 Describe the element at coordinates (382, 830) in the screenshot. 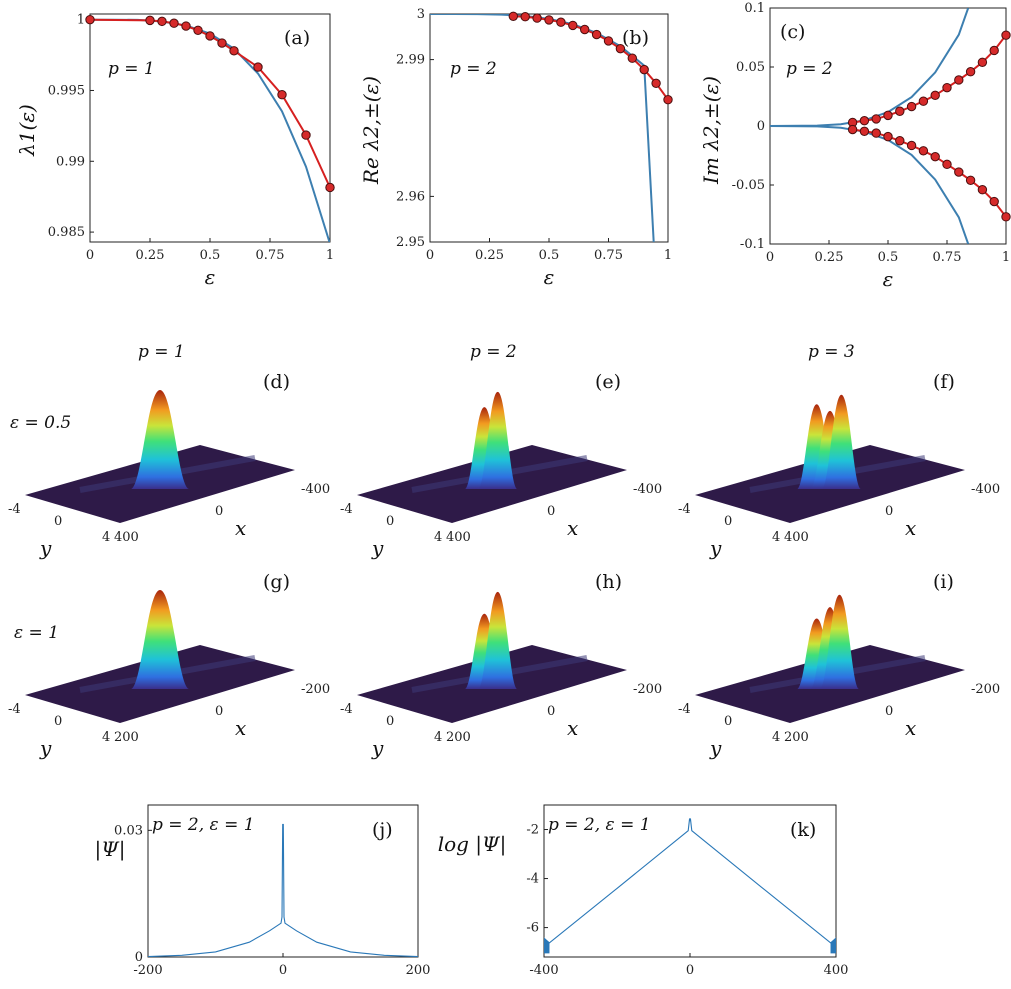

I see `panel-label: (j)` at that location.